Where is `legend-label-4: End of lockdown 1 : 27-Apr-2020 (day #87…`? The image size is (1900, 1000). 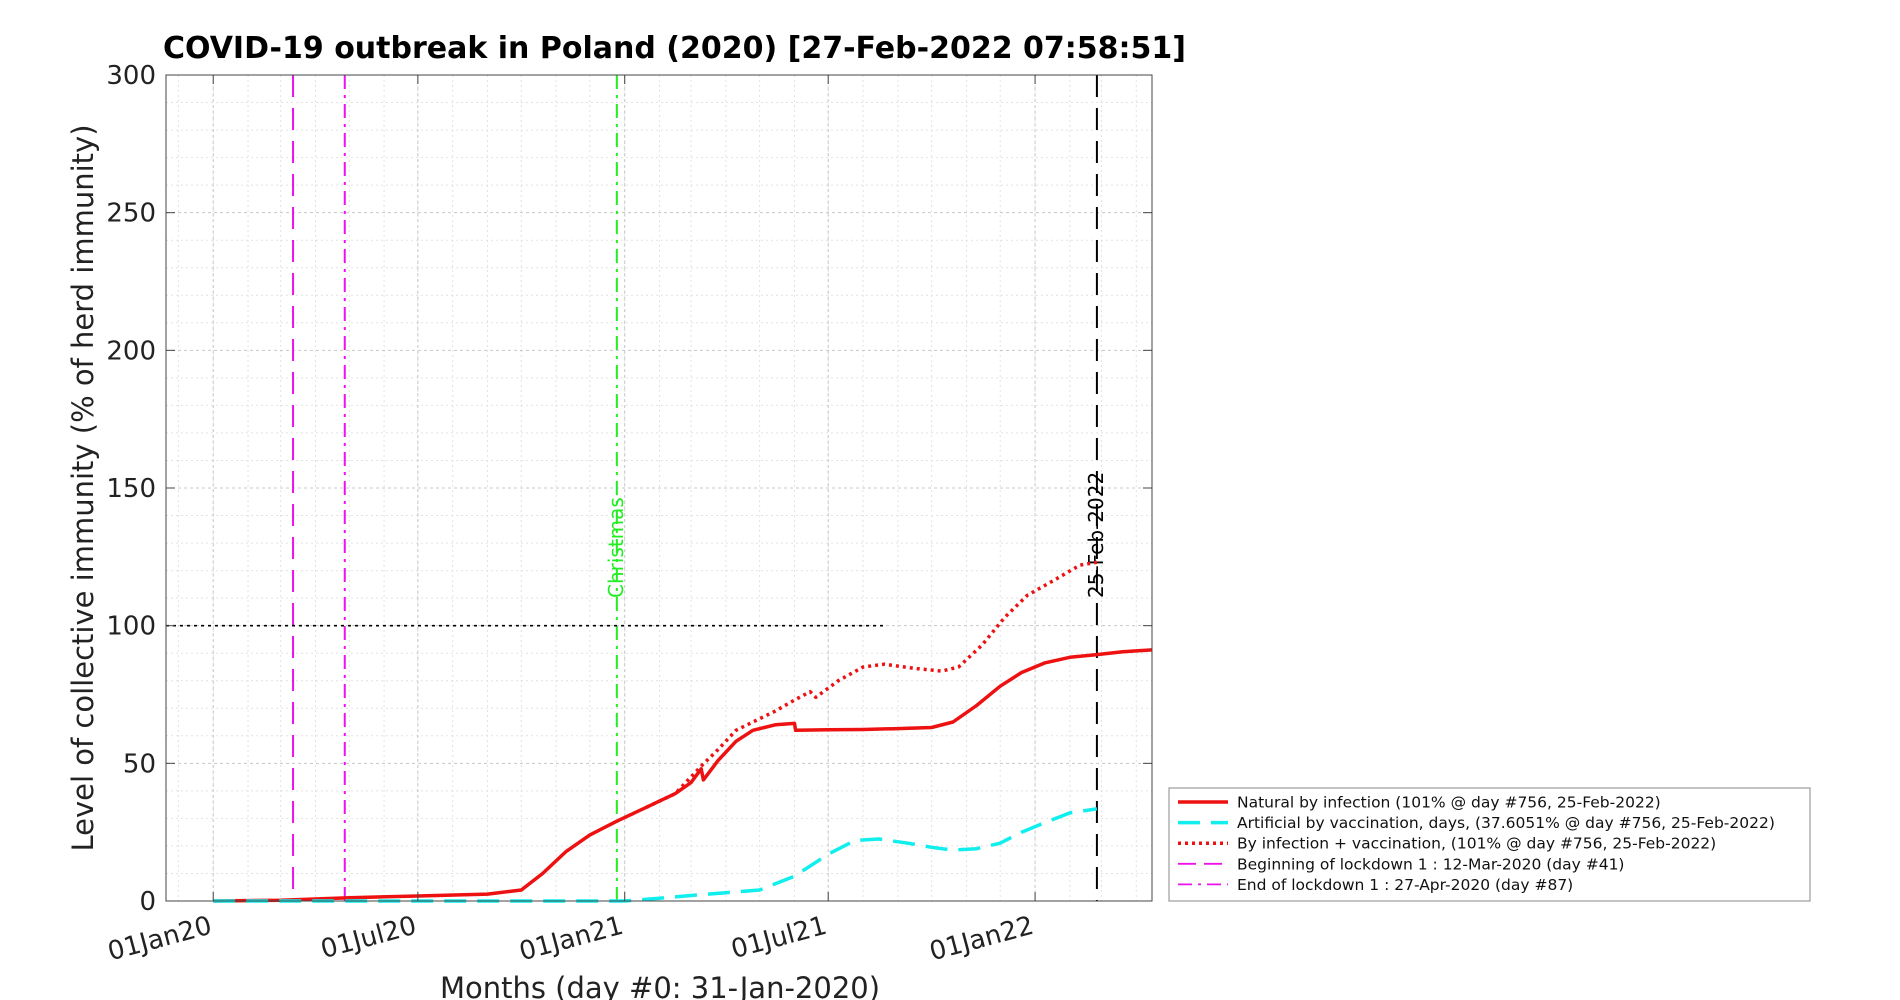 legend-label-4: End of lockdown 1 : 27-Apr-2020 (day #87… is located at coordinates (1405, 885).